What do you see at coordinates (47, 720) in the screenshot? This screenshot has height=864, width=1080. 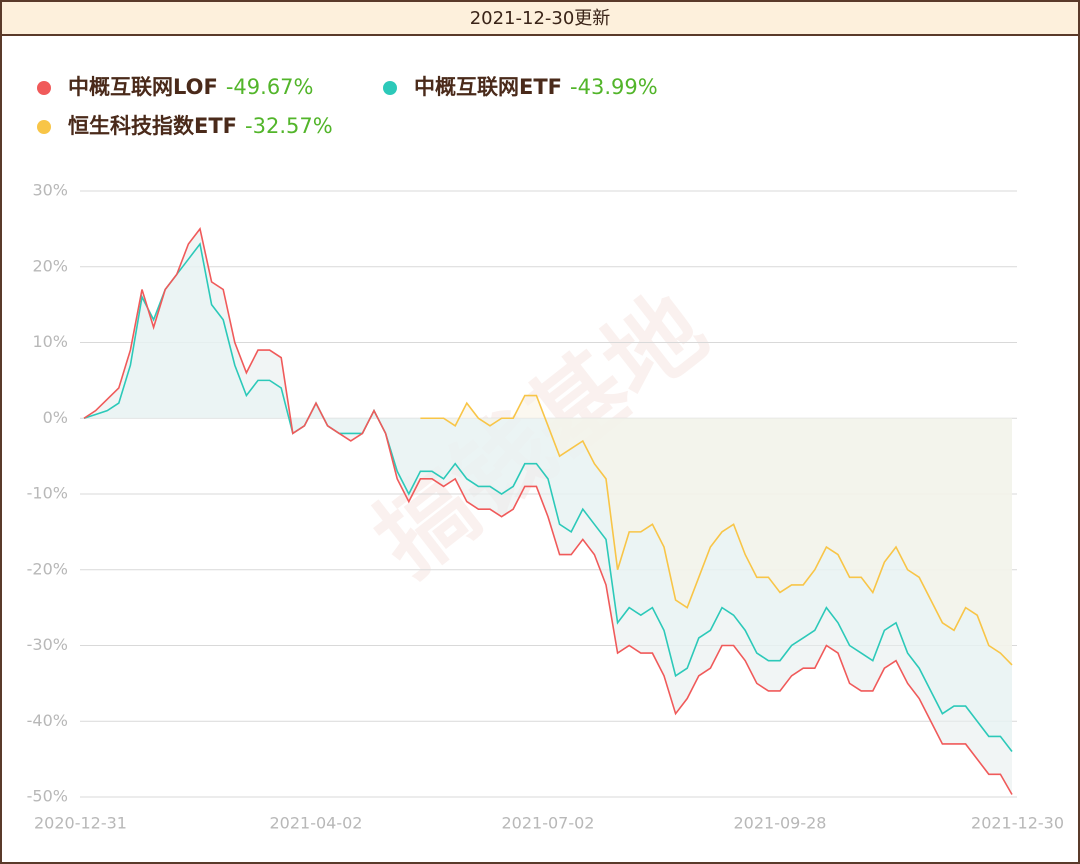 I see `y-tick-label: -40%` at bounding box center [47, 720].